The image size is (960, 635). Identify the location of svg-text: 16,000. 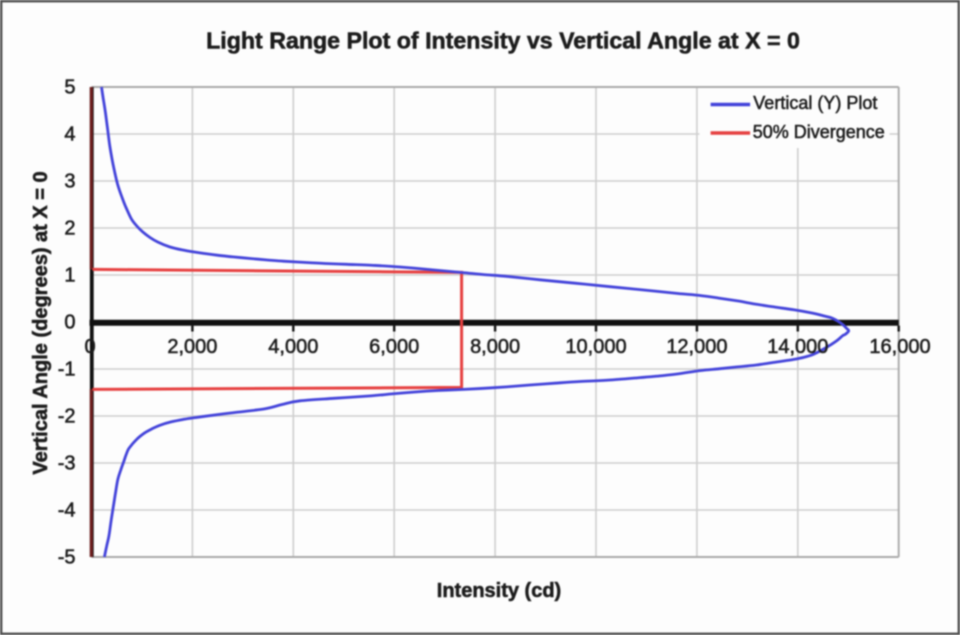
(899, 347).